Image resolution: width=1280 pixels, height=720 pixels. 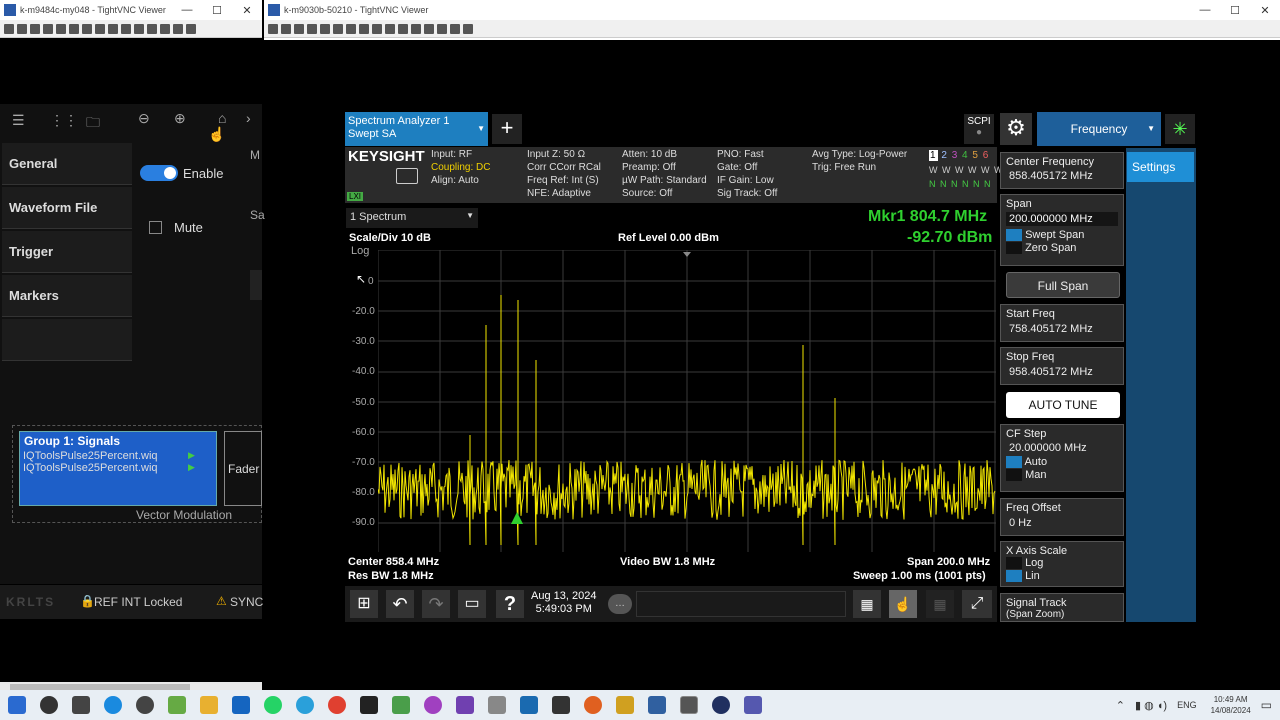 I want to click on firefox-icon, so click(x=593, y=705).